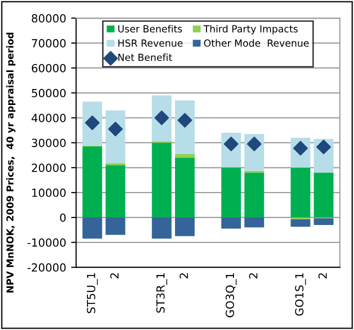 The width and height of the screenshot is (354, 330). I want to click on y-tick-label: 10000, so click(49, 192).